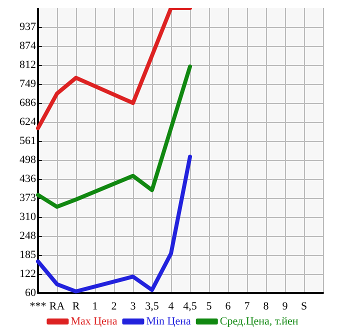 The height and width of the screenshot is (335, 345). What do you see at coordinates (57, 306) in the screenshot?
I see `x-tick-label: RA` at bounding box center [57, 306].